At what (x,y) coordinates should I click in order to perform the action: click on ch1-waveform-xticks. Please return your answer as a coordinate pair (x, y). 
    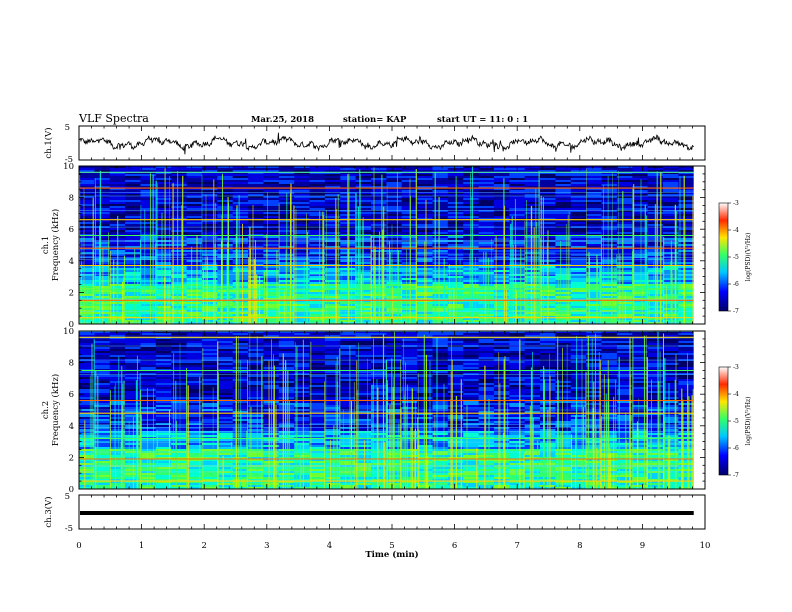
    Looking at the image, I should click on (392, 143).